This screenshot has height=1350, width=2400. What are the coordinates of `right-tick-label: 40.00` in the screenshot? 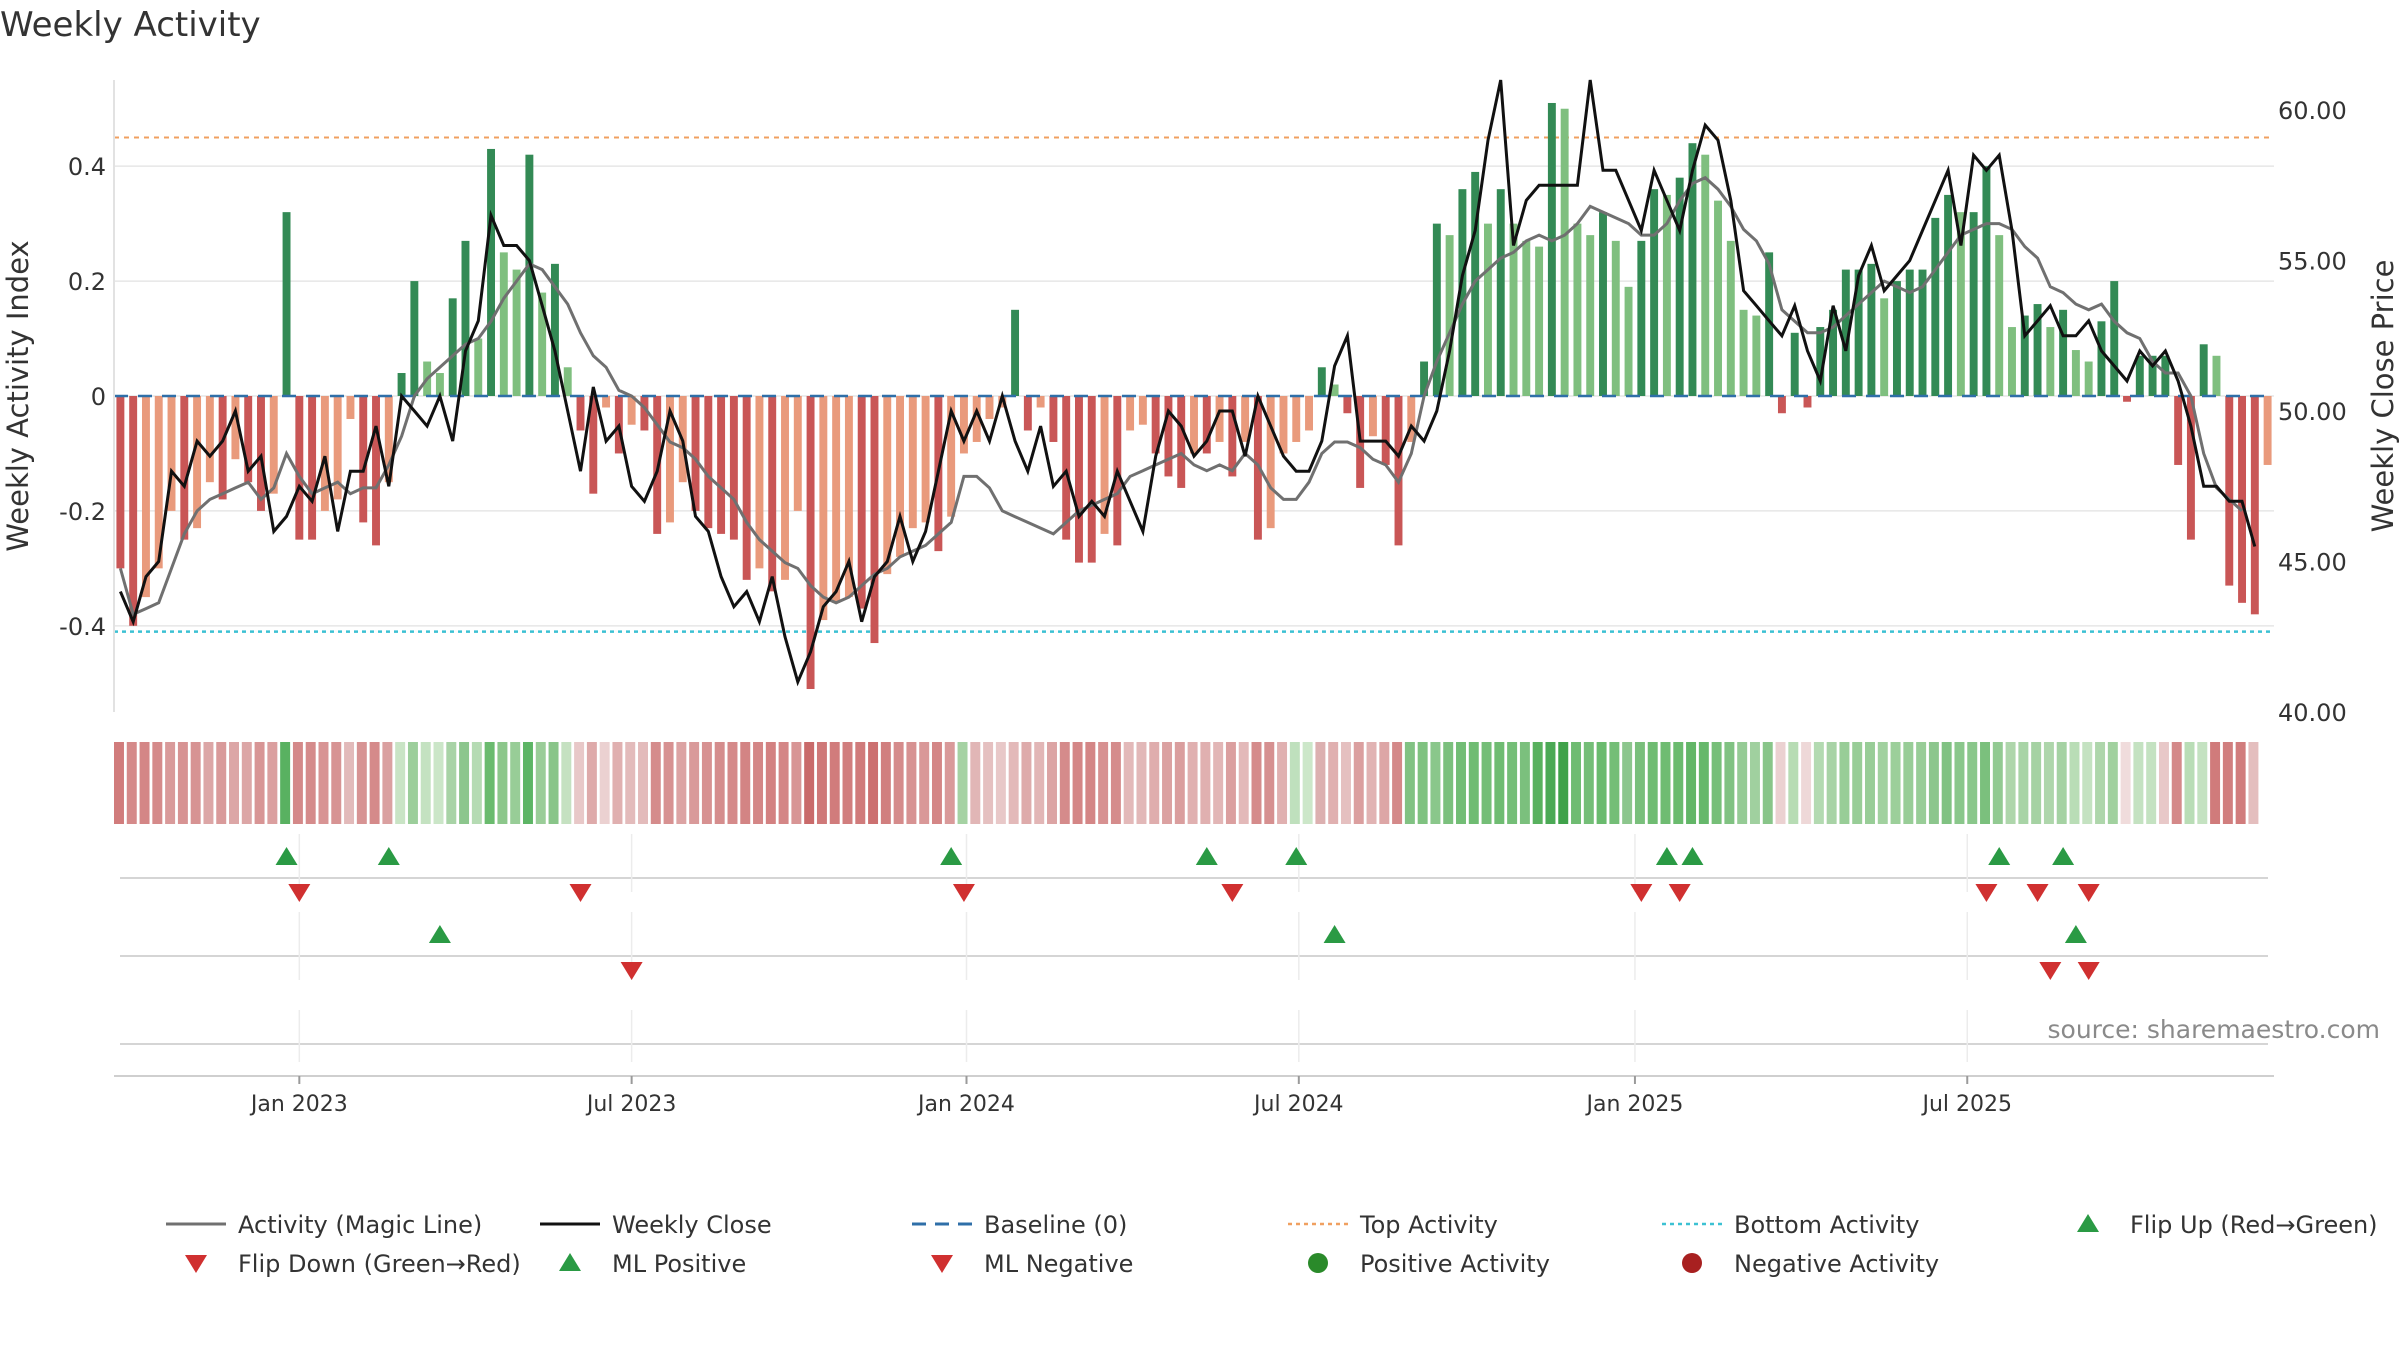 It's located at (2312, 713).